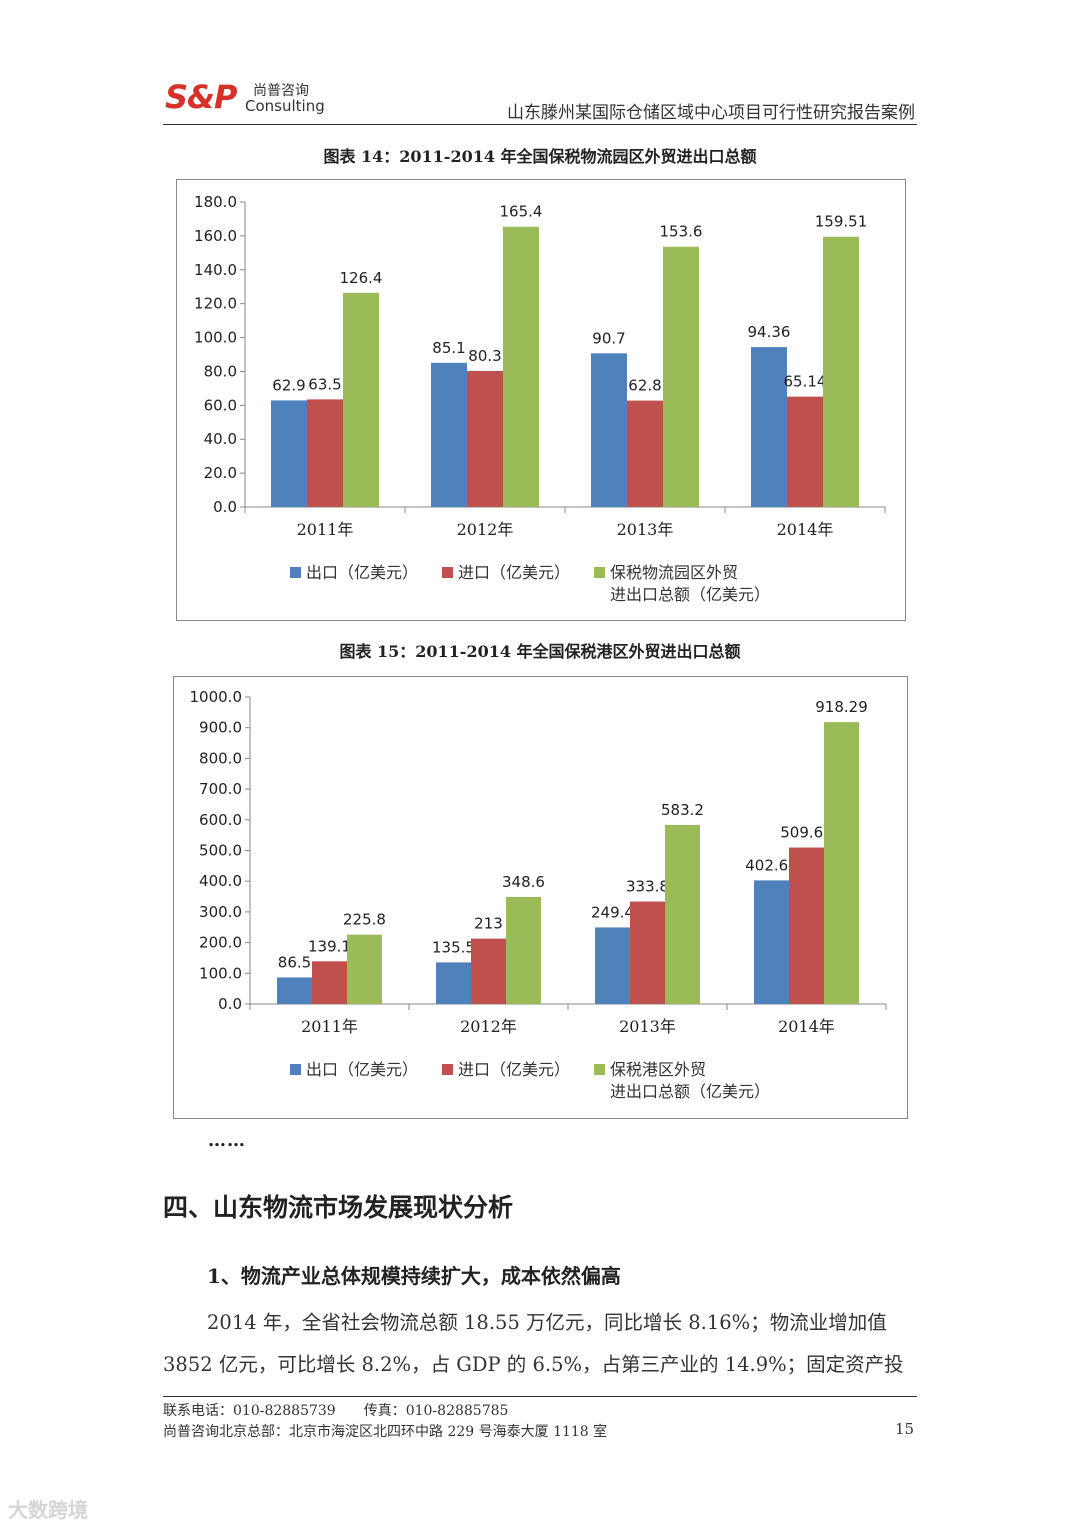  What do you see at coordinates (215, 236) in the screenshot?
I see `y-tick-label: 160.0` at bounding box center [215, 236].